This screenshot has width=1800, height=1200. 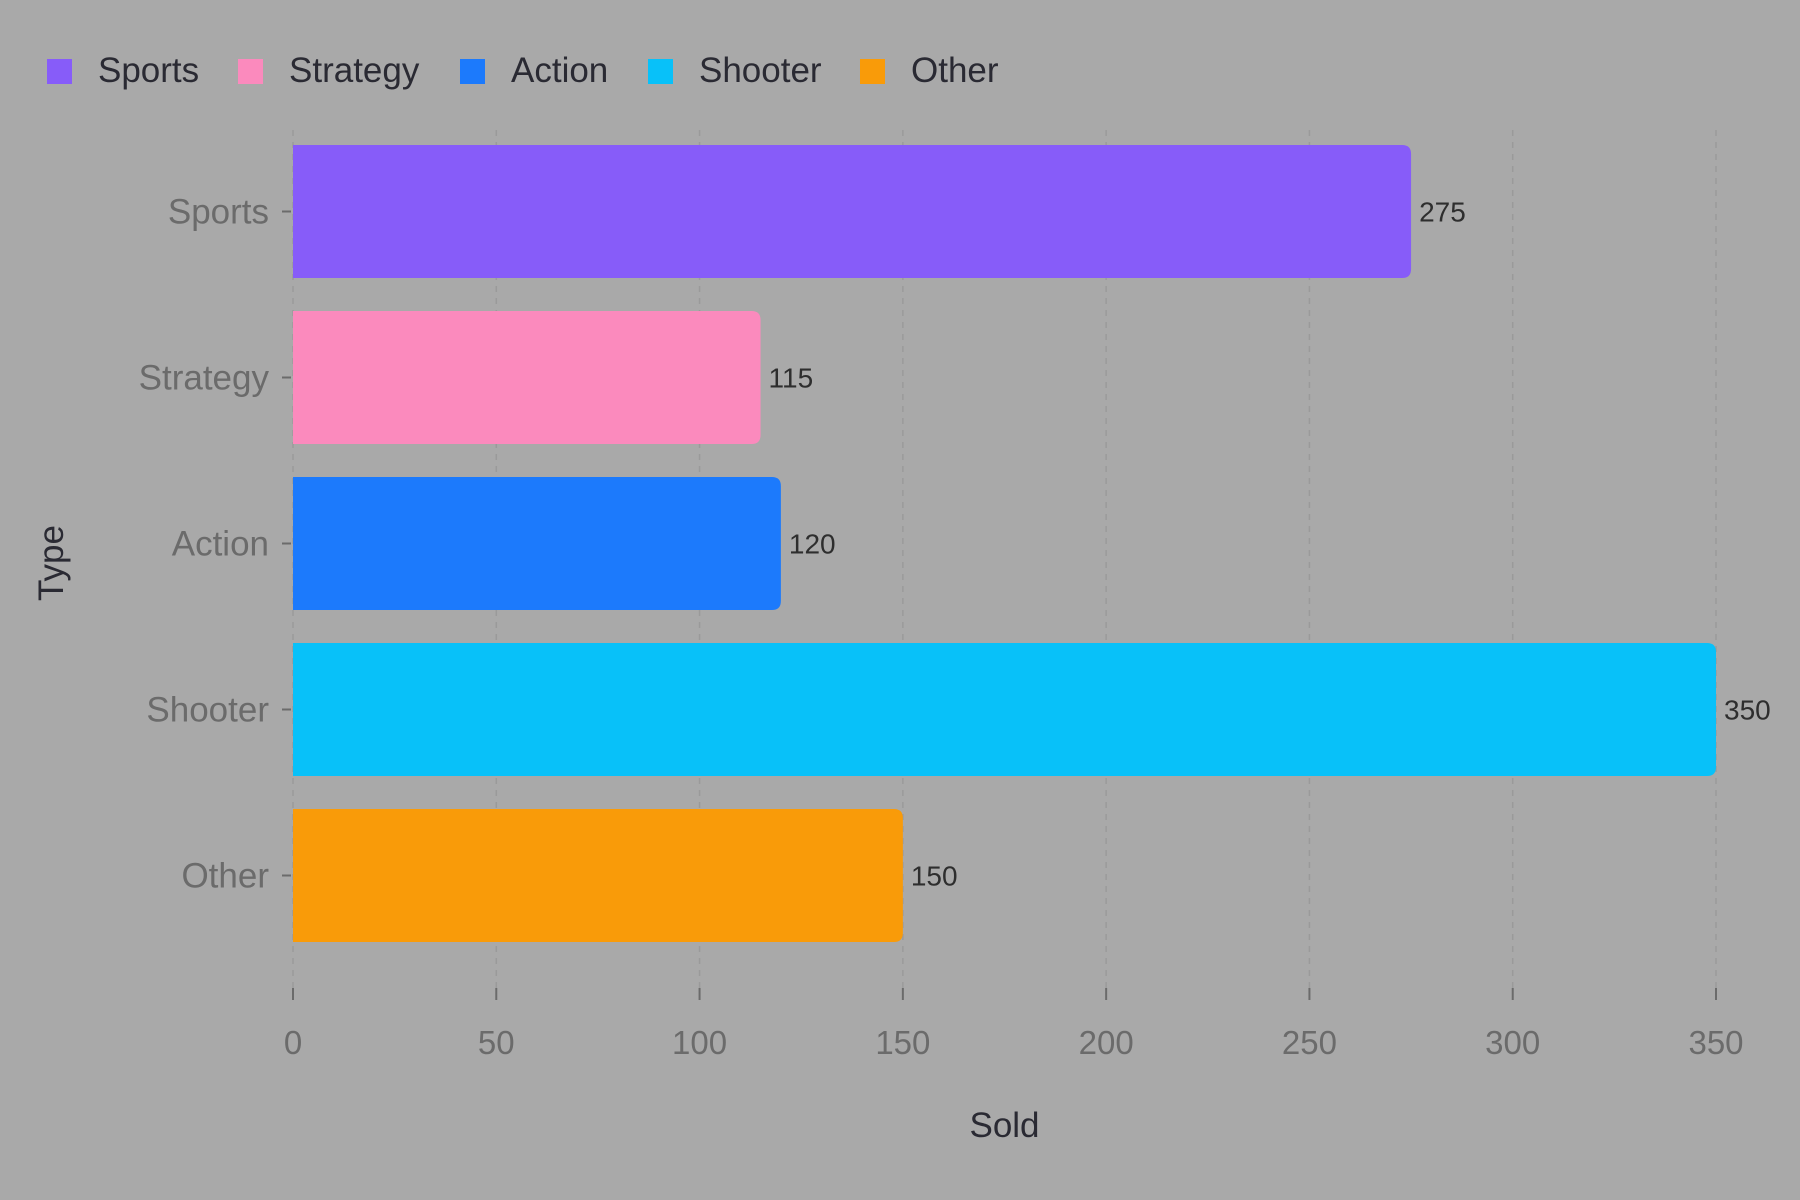 I want to click on bar-other, so click(x=598, y=875).